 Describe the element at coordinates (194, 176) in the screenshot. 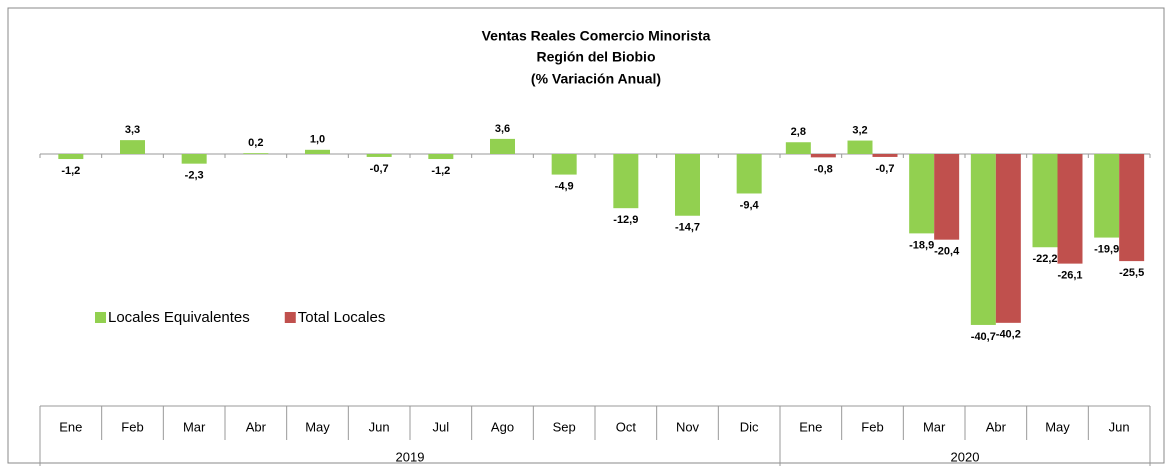

I see `data-label: -2,3` at that location.